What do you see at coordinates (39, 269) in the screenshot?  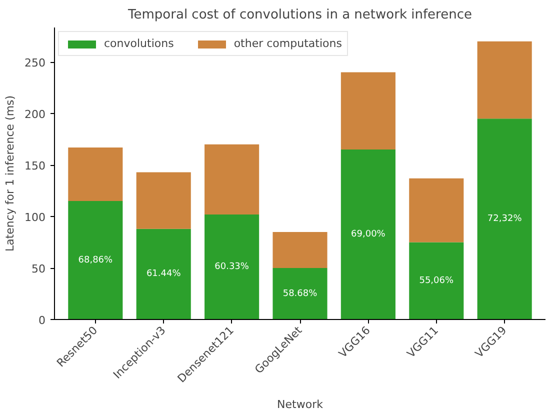 I see `y-tick-label: 50` at bounding box center [39, 269].